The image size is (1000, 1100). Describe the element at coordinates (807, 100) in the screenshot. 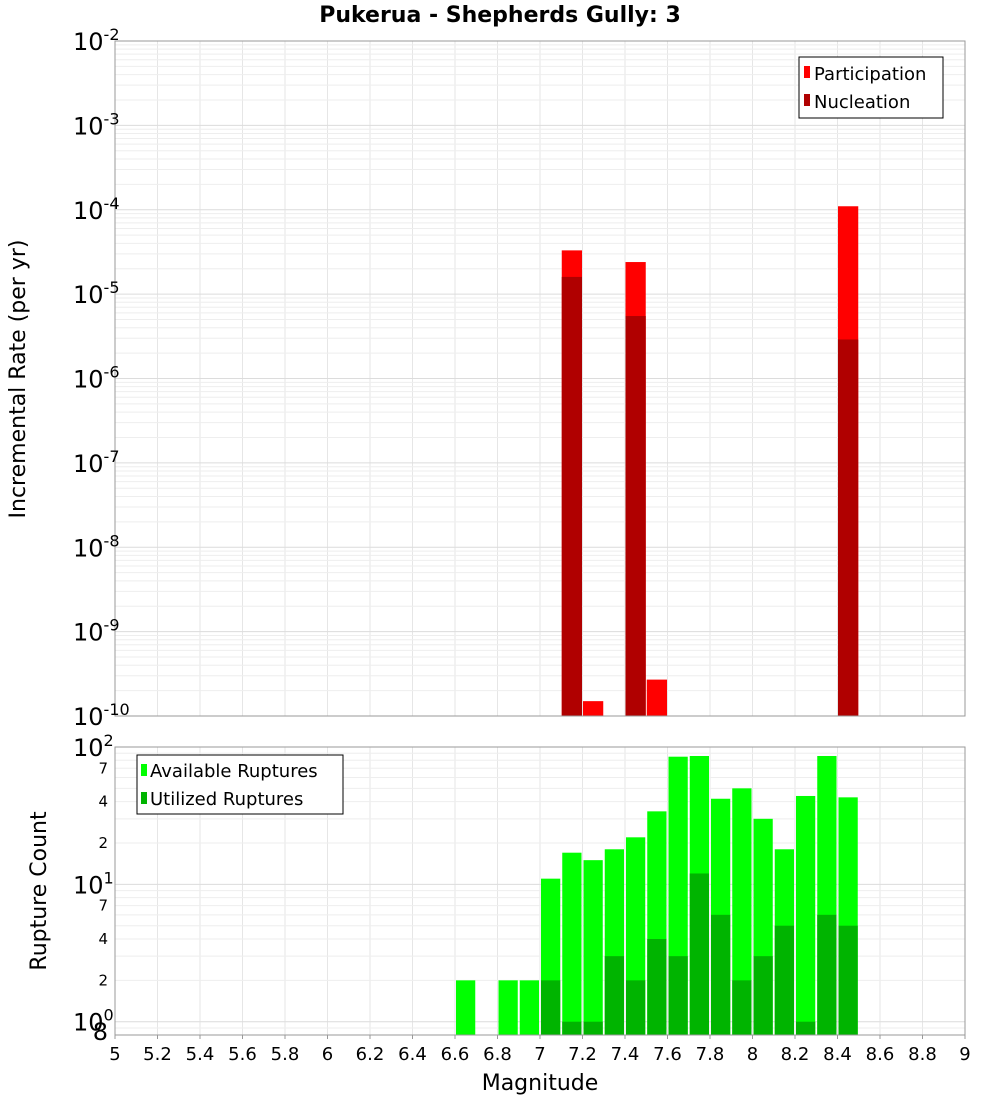

I see `legend-swatch-nucleation` at that location.